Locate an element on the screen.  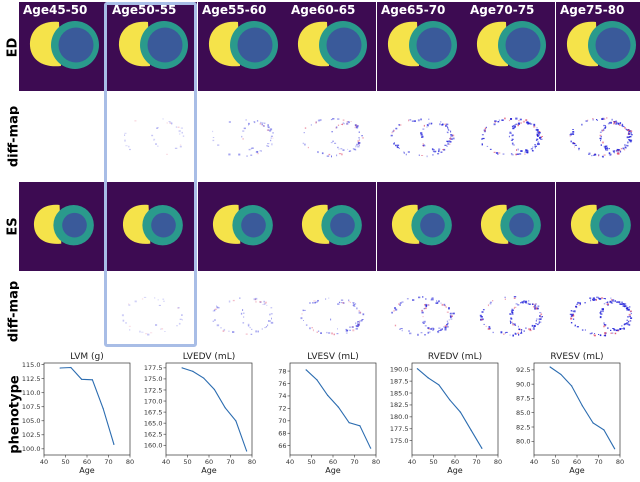
x-tick-label: 50 is located at coordinates (187, 462).